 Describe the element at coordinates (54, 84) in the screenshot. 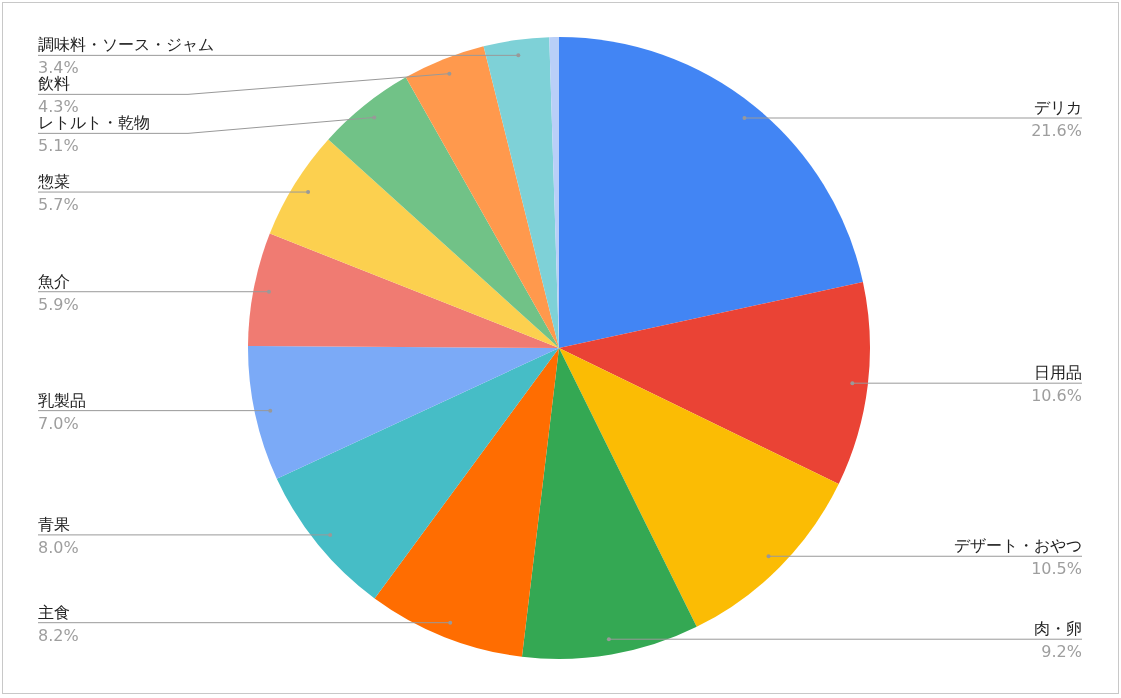

I see `slice-label: 飲料` at that location.